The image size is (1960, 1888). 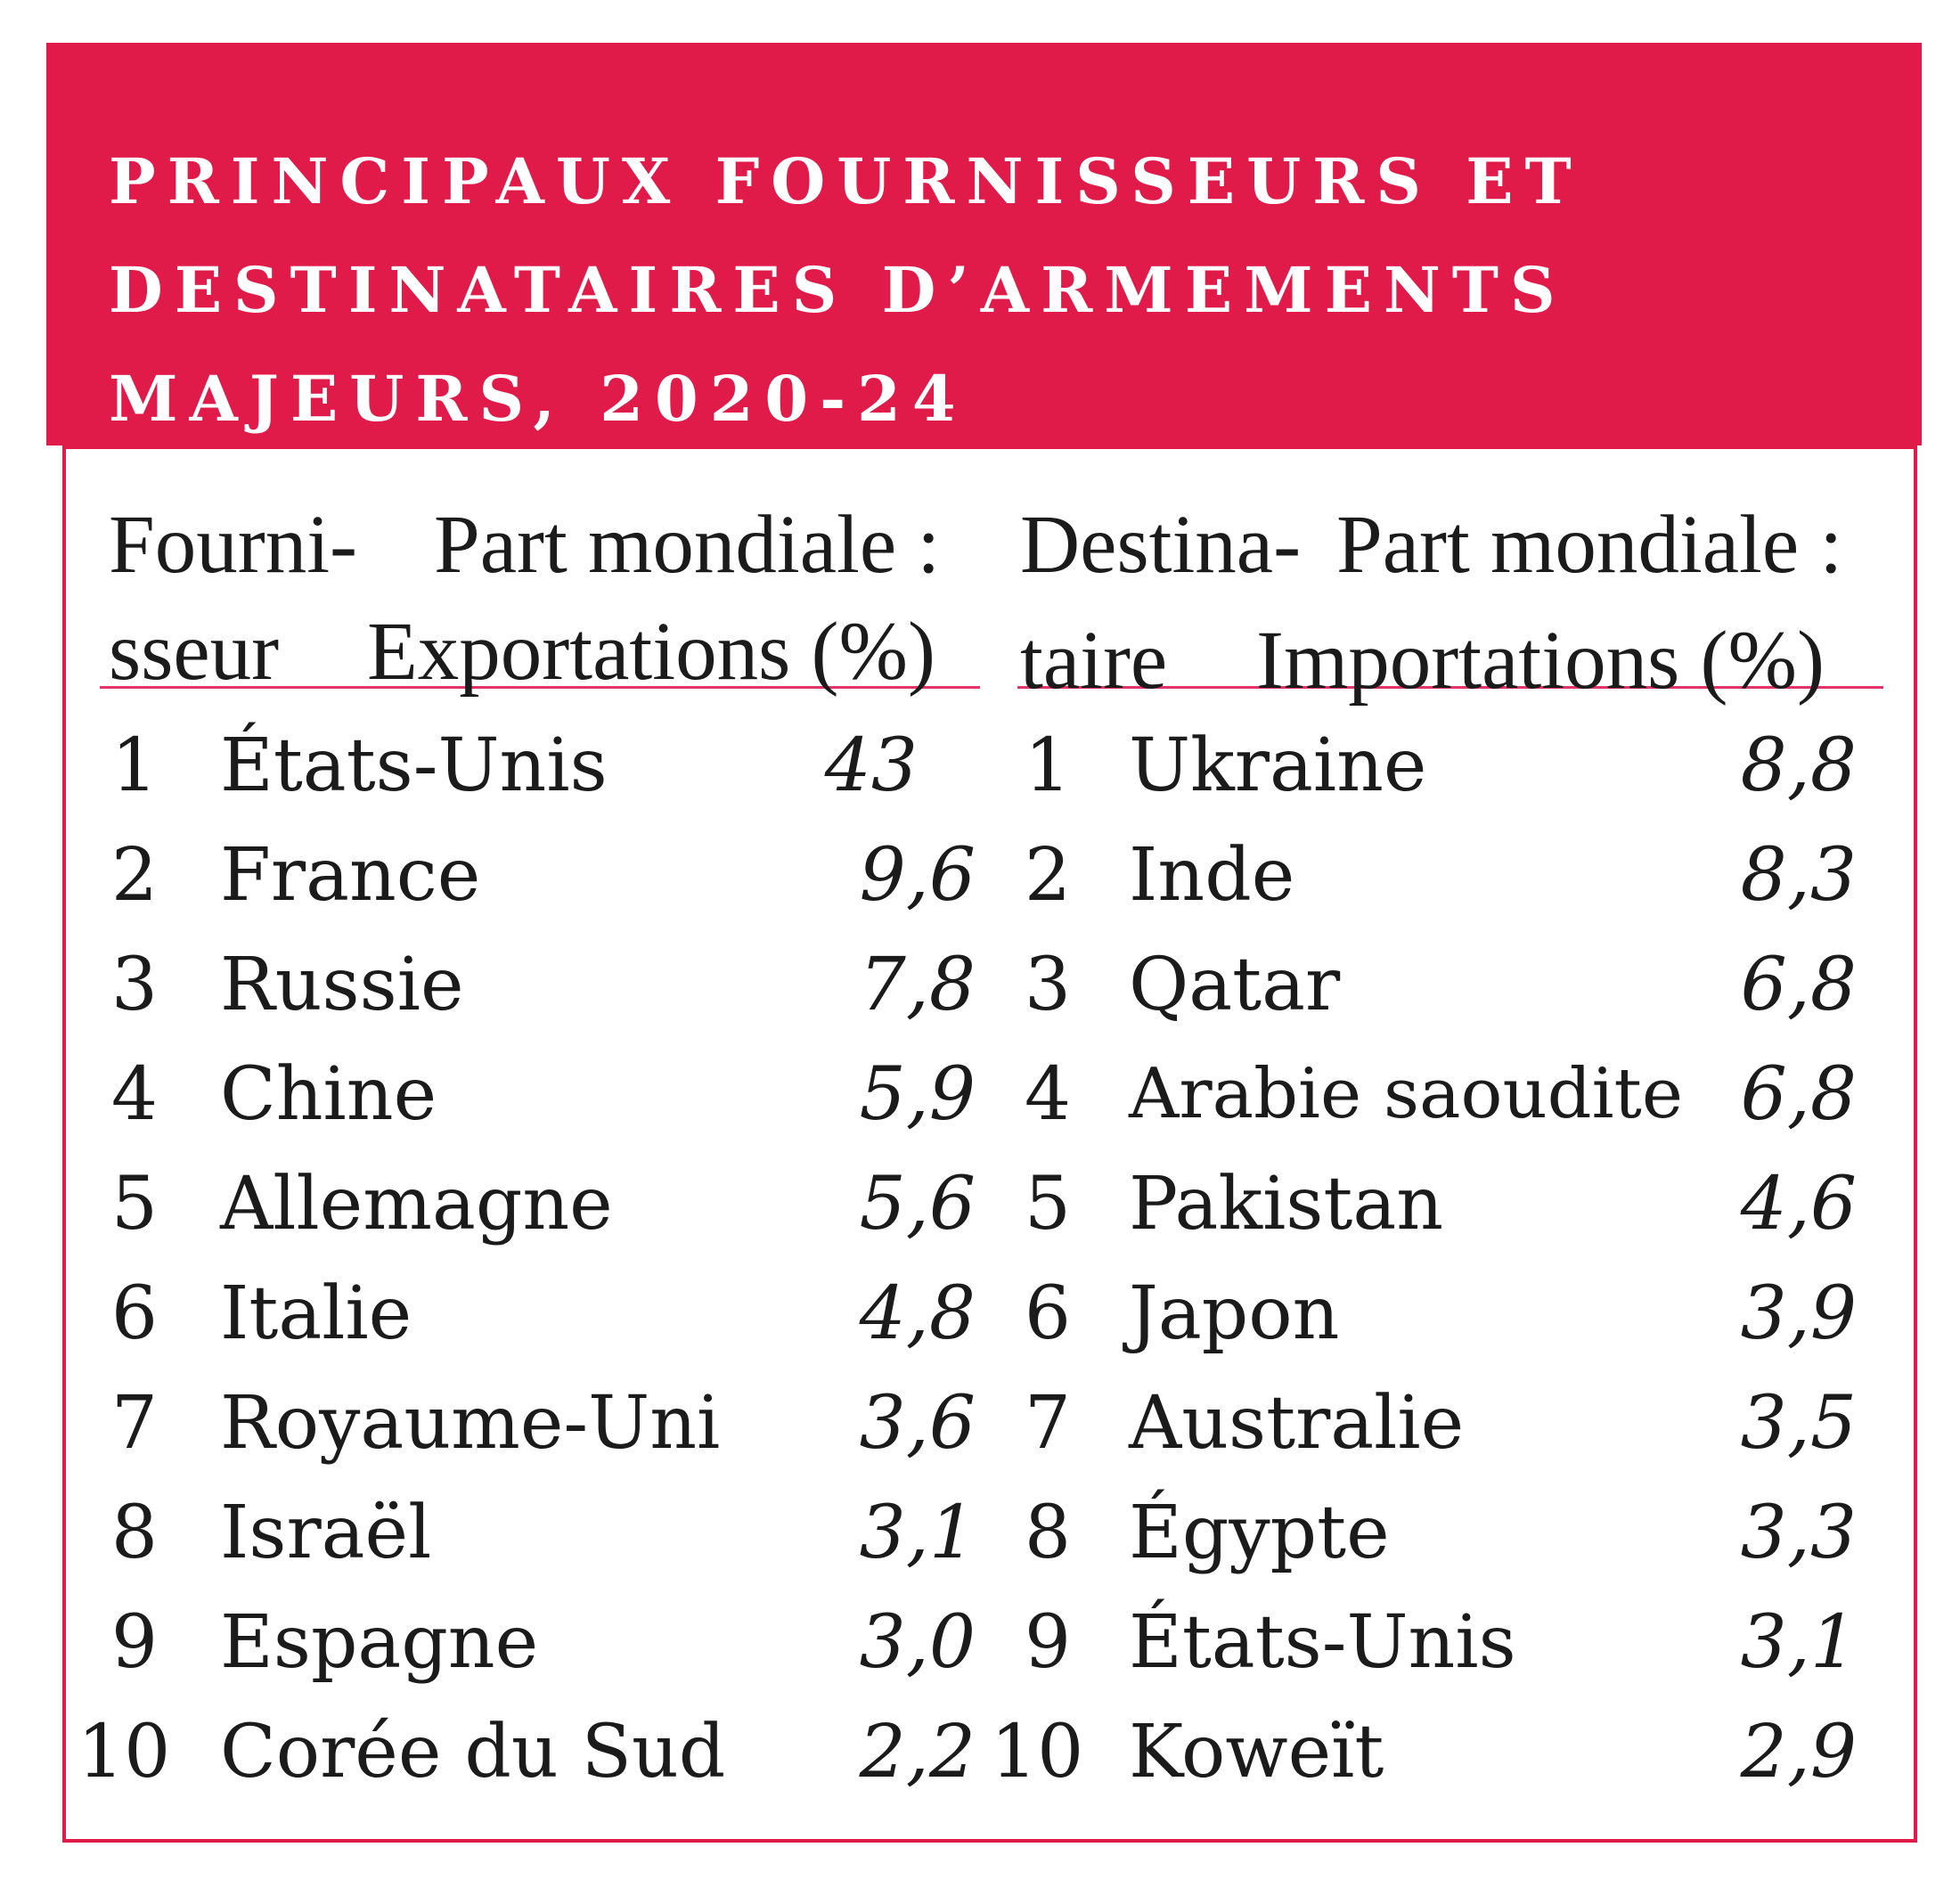 What do you see at coordinates (538, 399) in the screenshot?
I see `title-line: MAJEURS, 2020-24` at bounding box center [538, 399].